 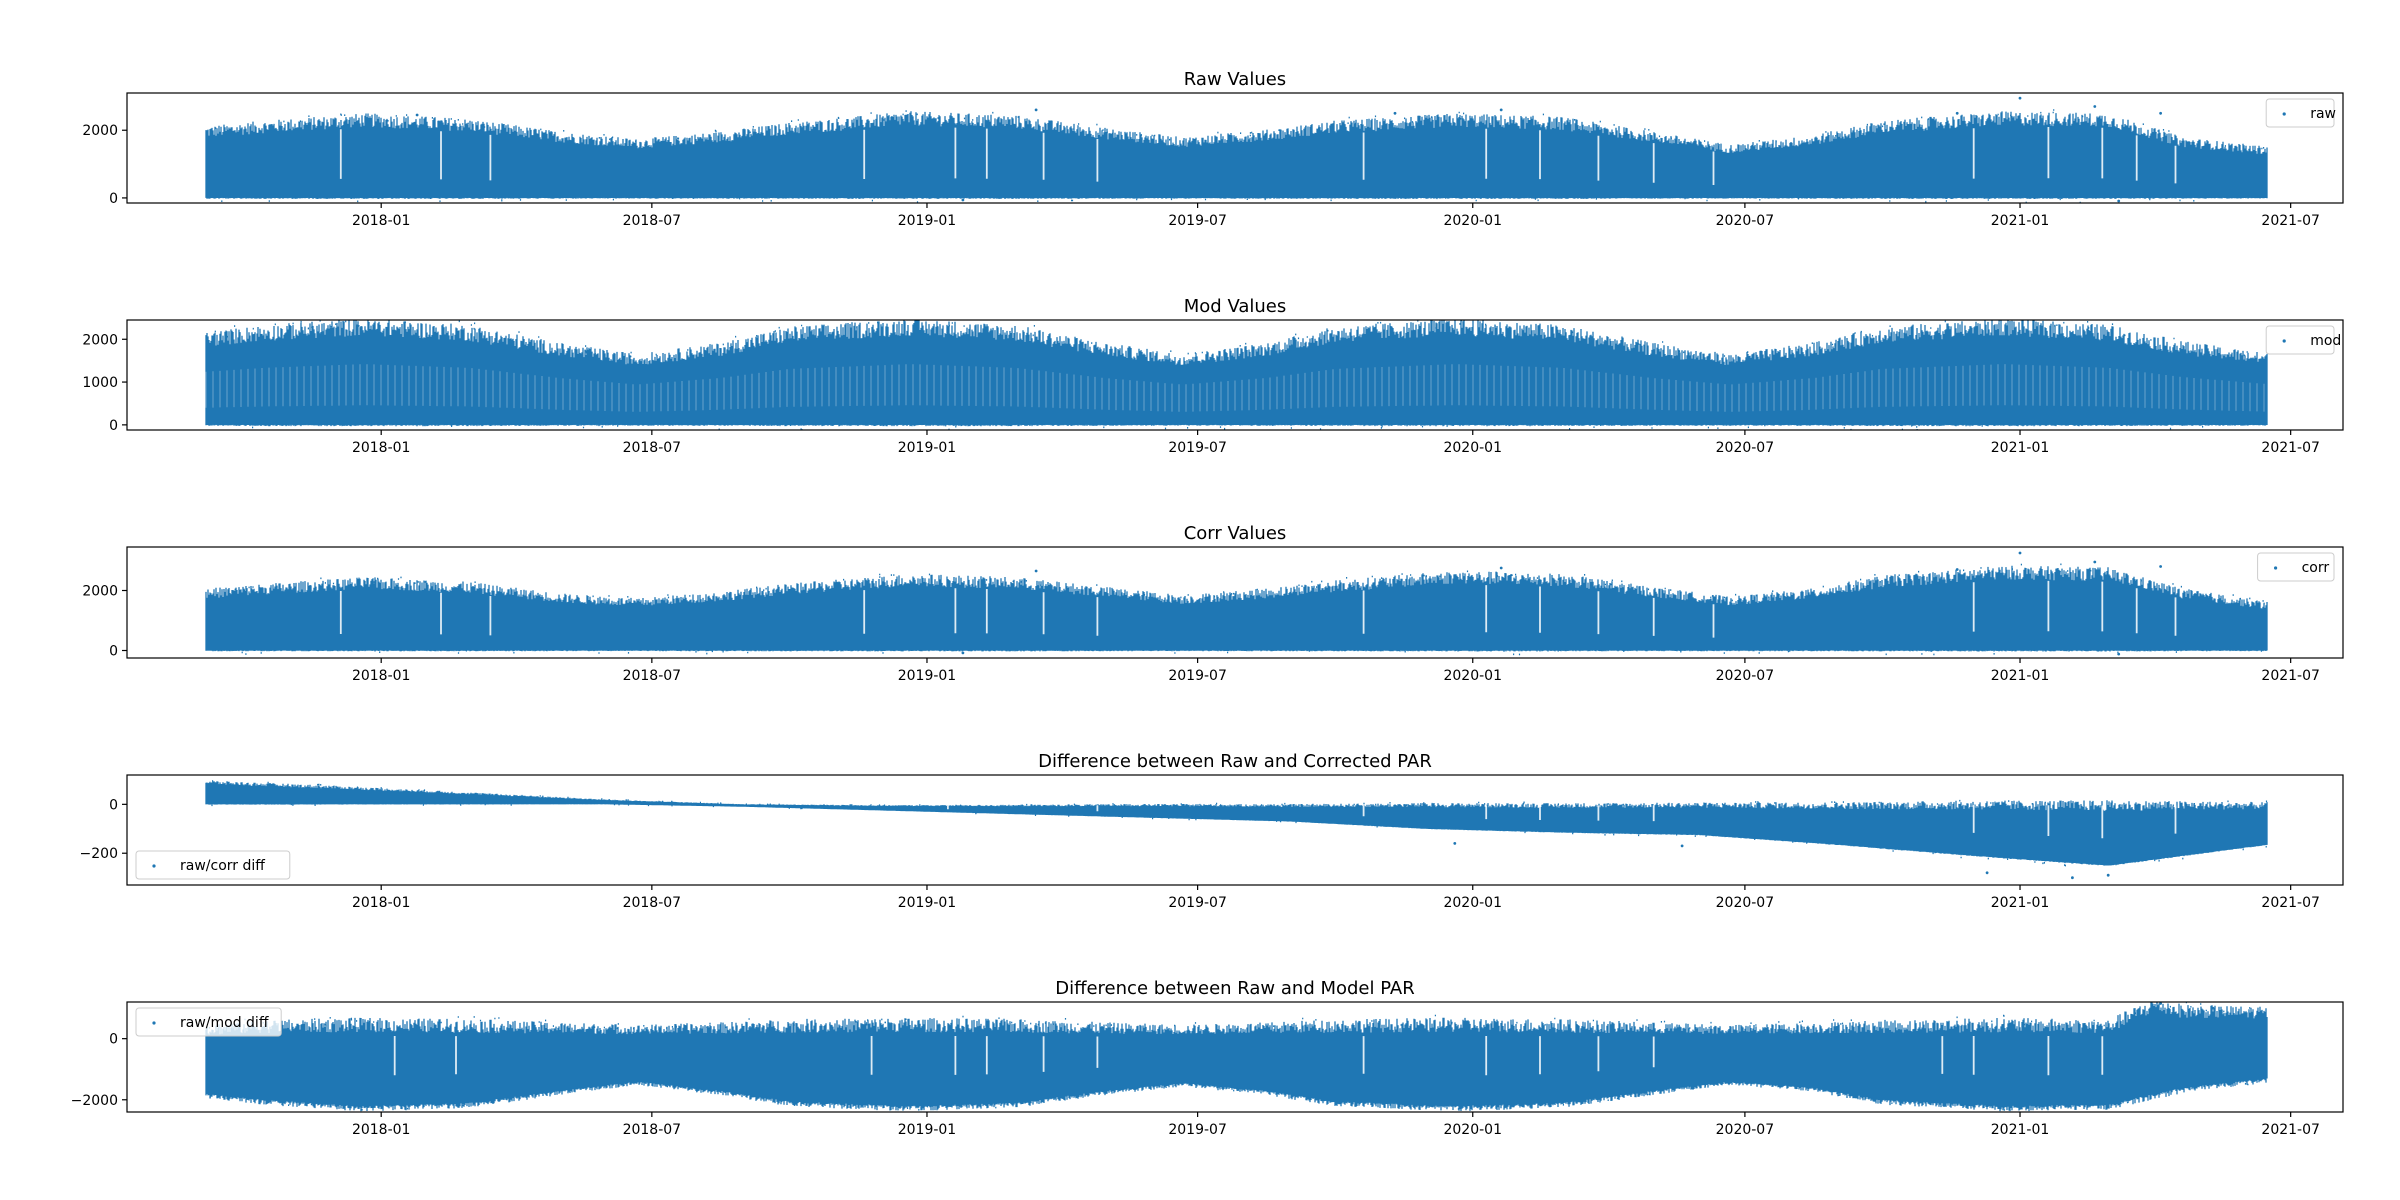 What do you see at coordinates (94, 1101) in the screenshot?
I see `y-tick-label: −2000` at bounding box center [94, 1101].